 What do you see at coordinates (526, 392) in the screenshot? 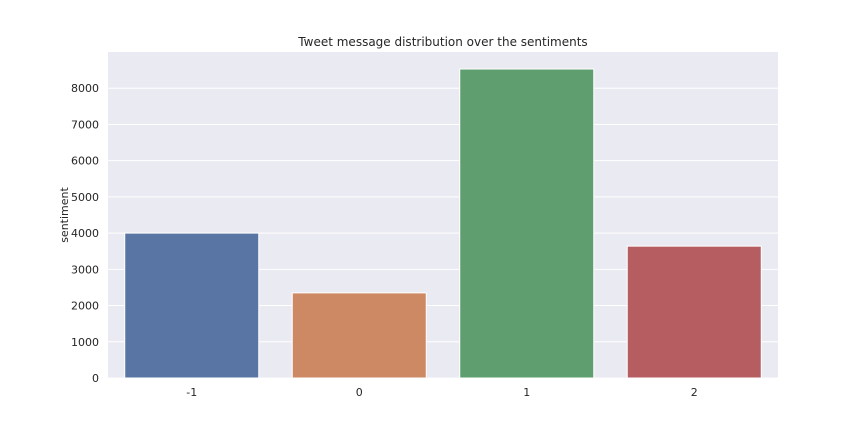
I see `x-tick-label: 1` at bounding box center [526, 392].